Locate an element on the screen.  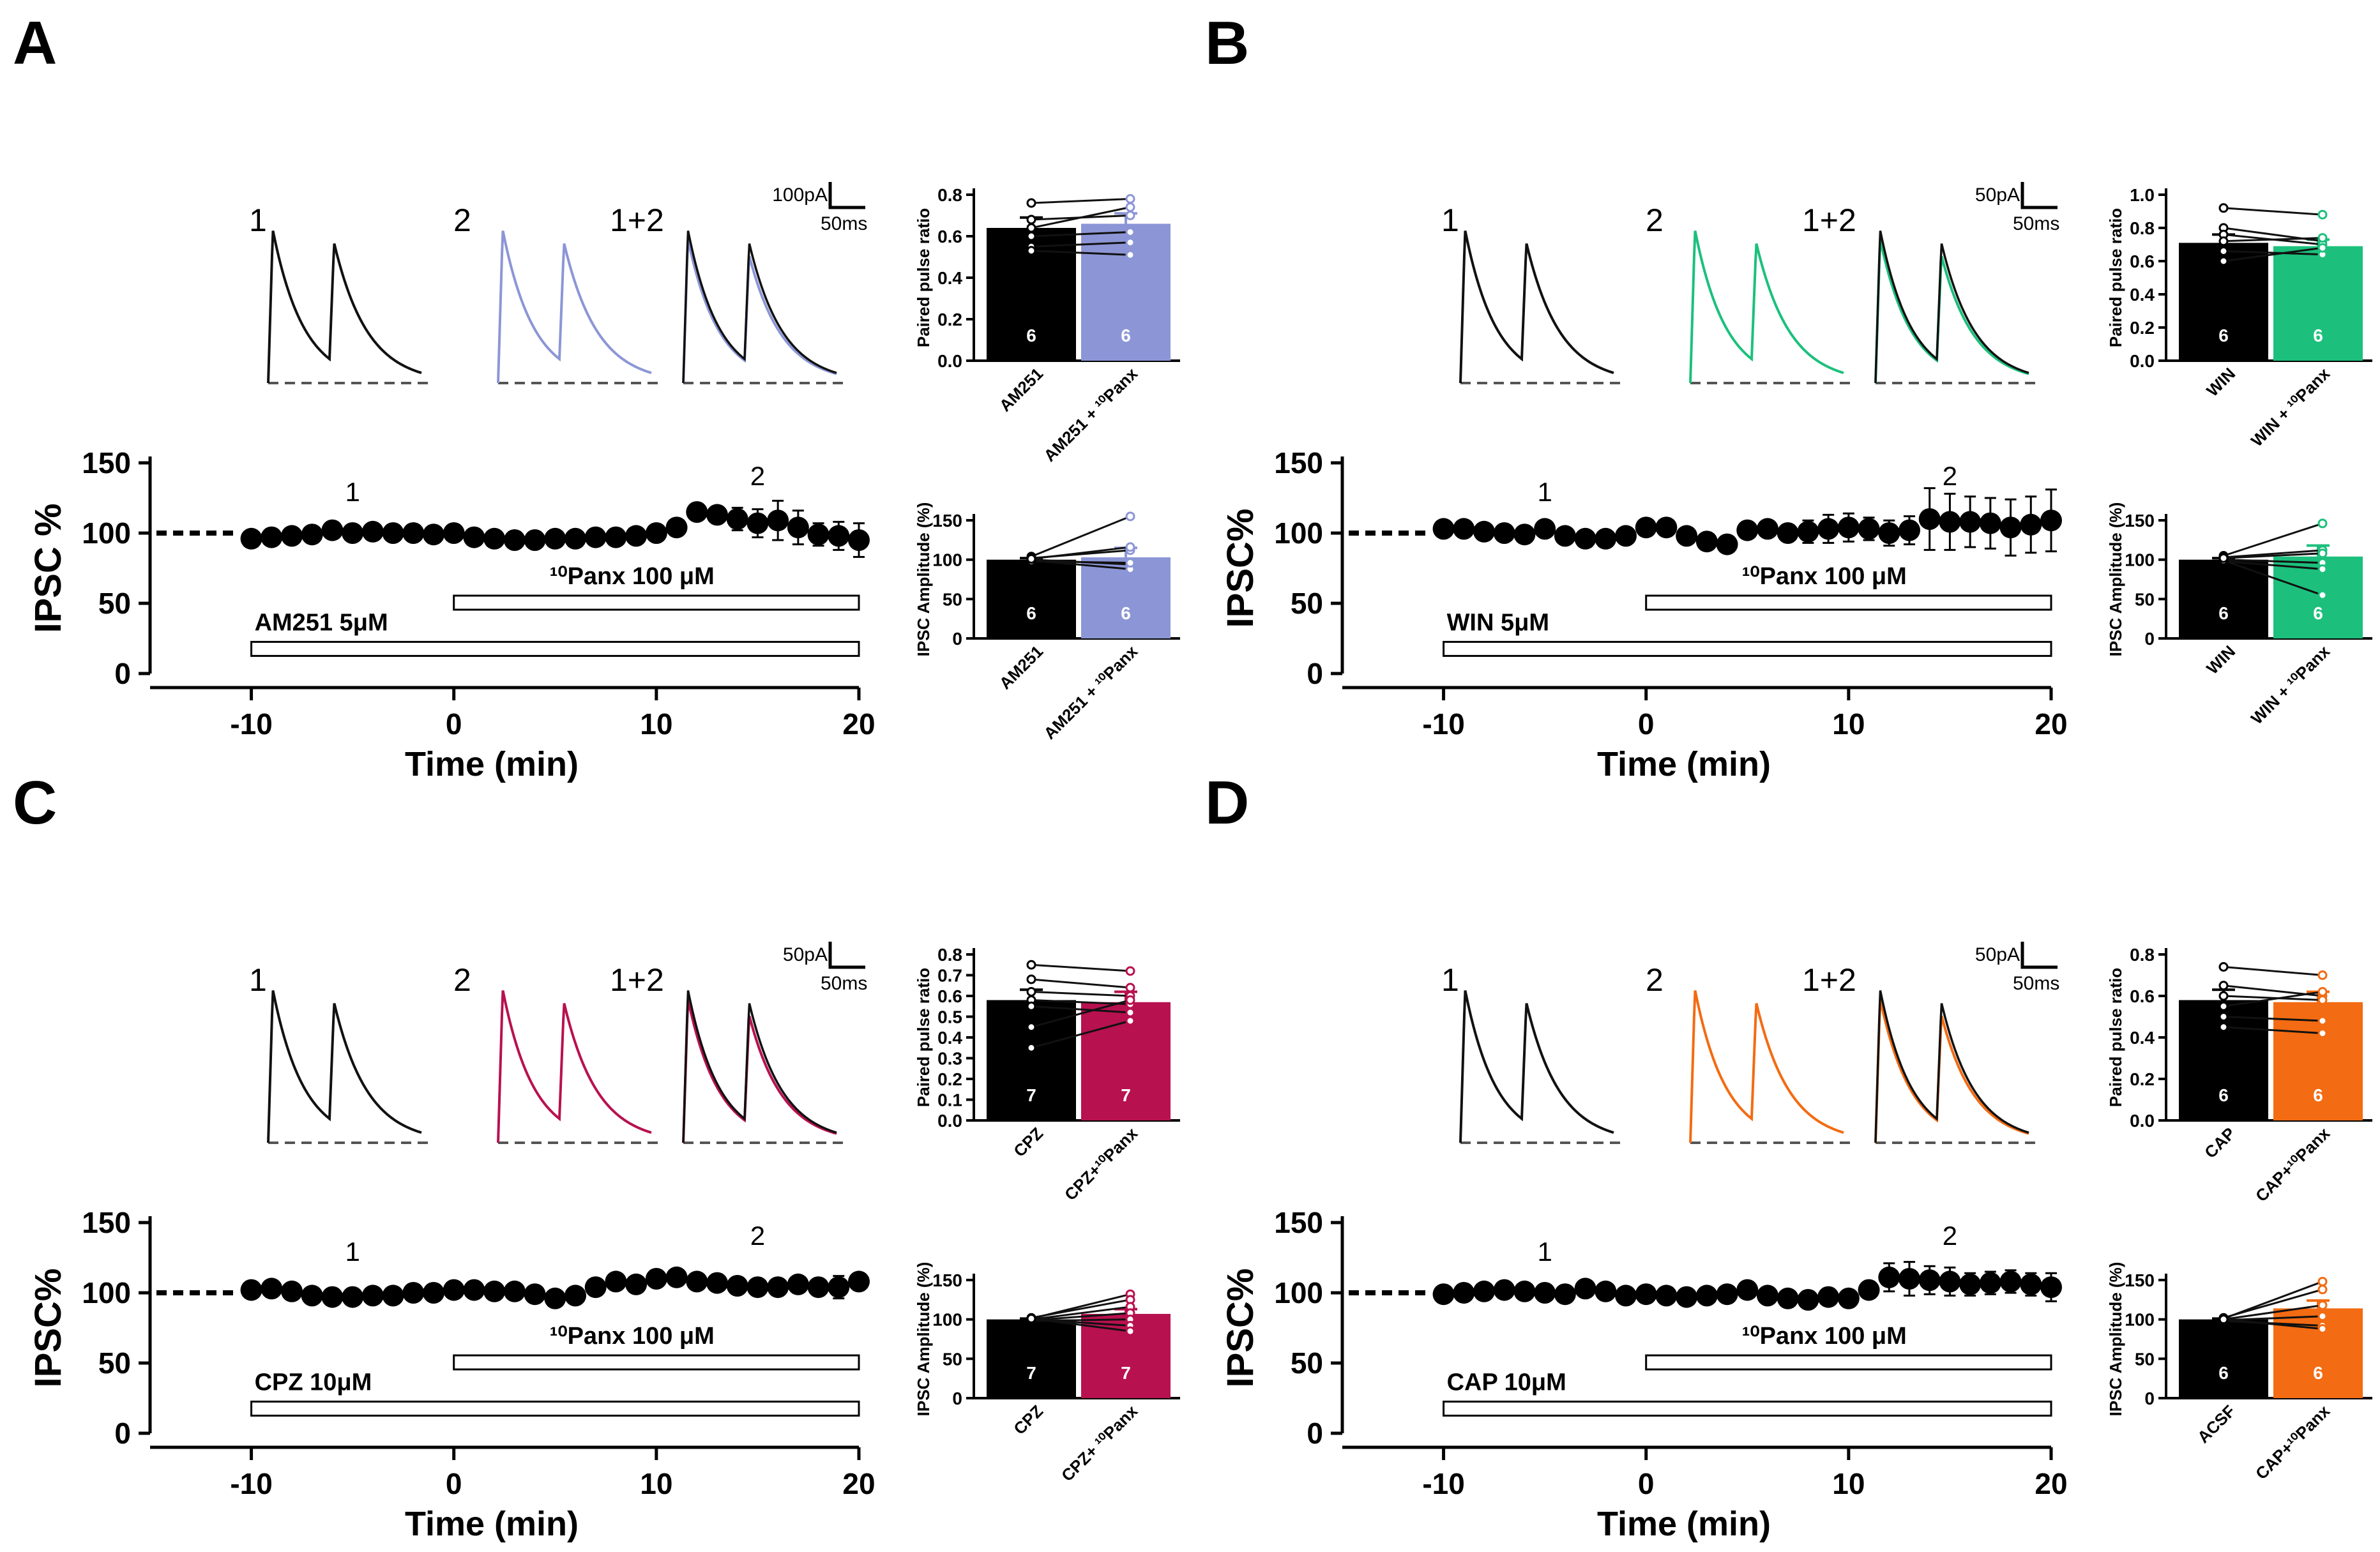
trace-label-2: 2 is located at coordinates (1655, 220).